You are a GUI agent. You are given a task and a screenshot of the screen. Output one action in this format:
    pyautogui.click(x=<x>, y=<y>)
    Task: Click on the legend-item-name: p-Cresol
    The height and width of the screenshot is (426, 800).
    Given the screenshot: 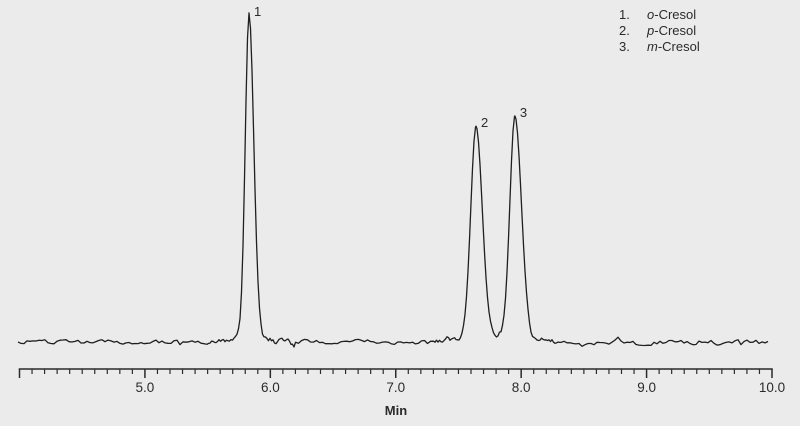 What is the action you would take?
    pyautogui.click(x=671, y=31)
    